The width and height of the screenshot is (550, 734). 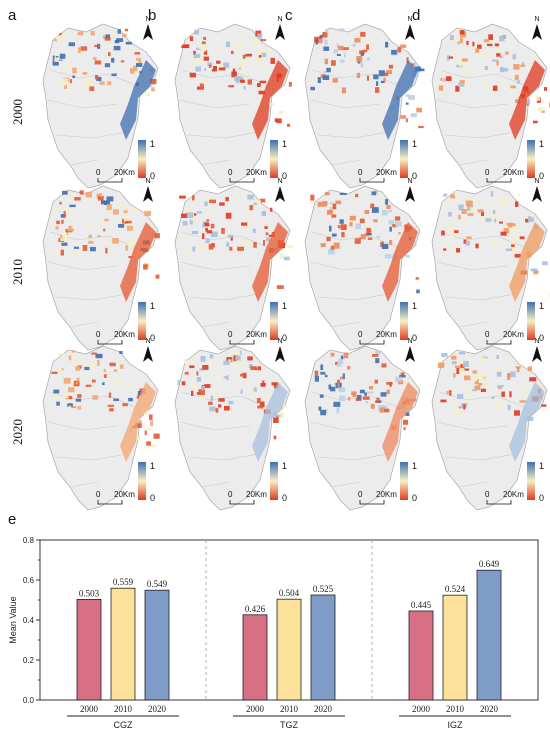 I want to click on scale-bar: 0 20Km, so click(x=247, y=497).